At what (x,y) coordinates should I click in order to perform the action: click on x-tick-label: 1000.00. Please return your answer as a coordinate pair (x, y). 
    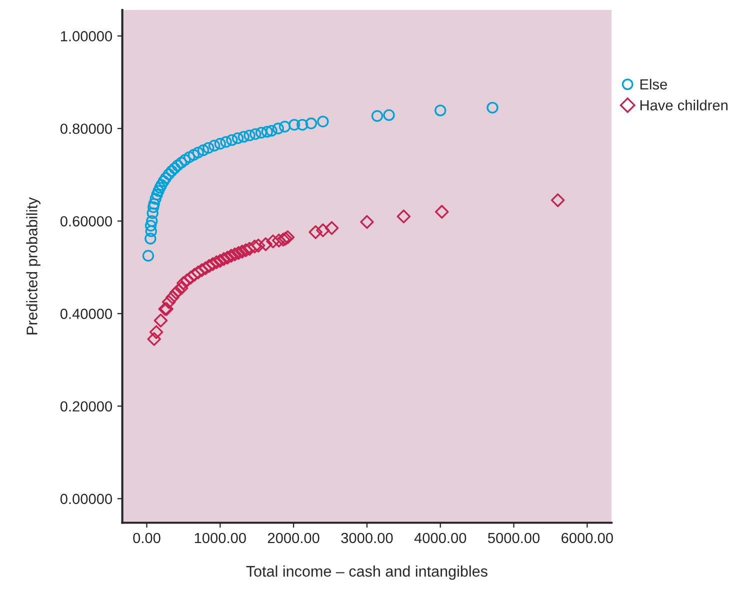
    Looking at the image, I should click on (220, 538).